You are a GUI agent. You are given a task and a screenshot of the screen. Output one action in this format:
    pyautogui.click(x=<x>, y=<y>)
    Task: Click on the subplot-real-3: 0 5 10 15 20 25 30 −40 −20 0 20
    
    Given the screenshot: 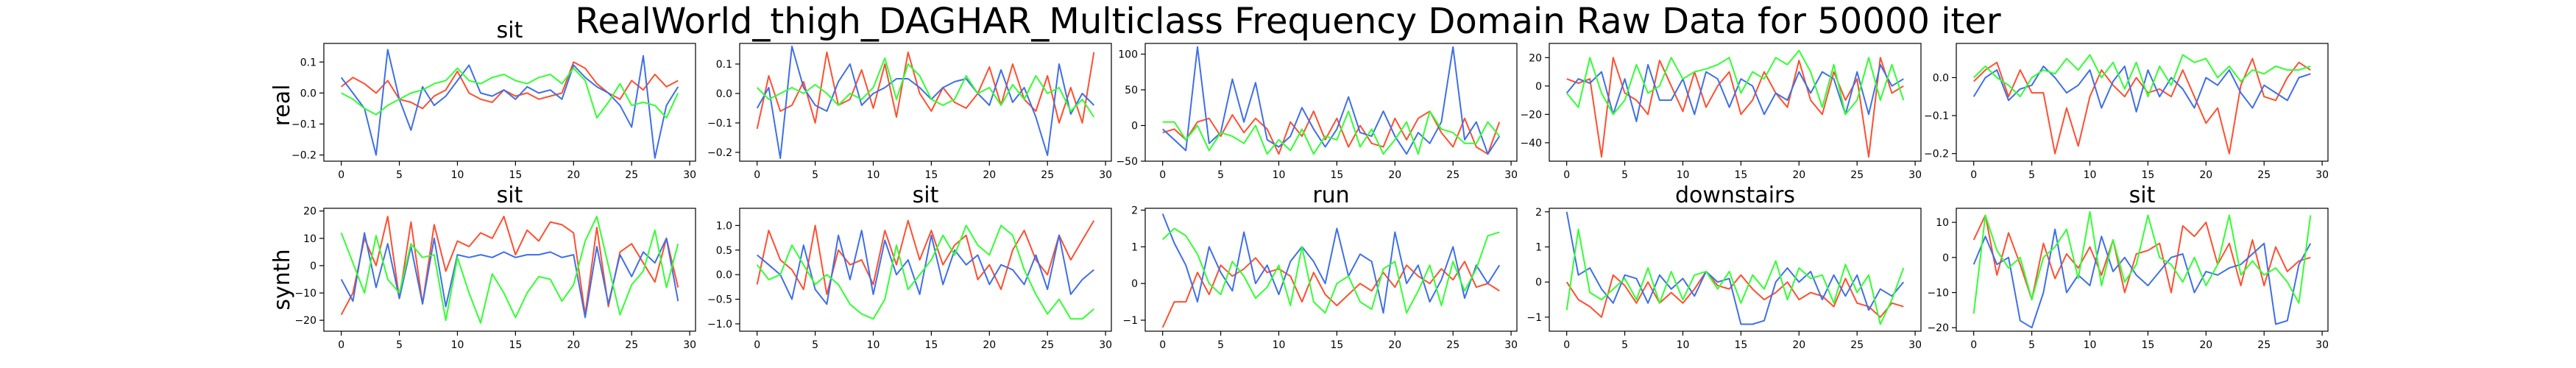 What is the action you would take?
    pyautogui.click(x=1721, y=112)
    